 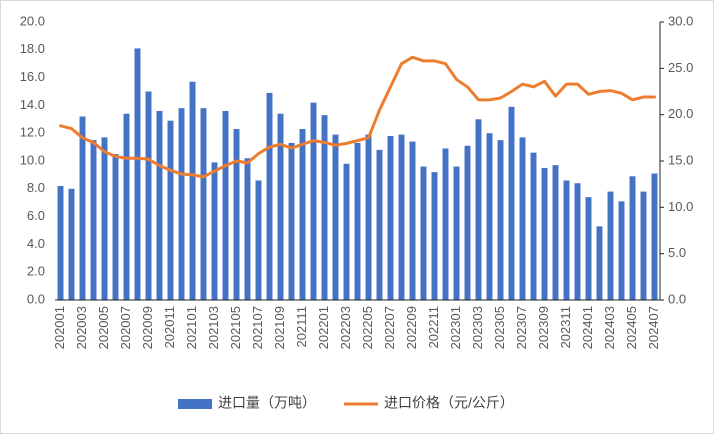 I want to click on x-tick-label: 202307, so click(x=521, y=327).